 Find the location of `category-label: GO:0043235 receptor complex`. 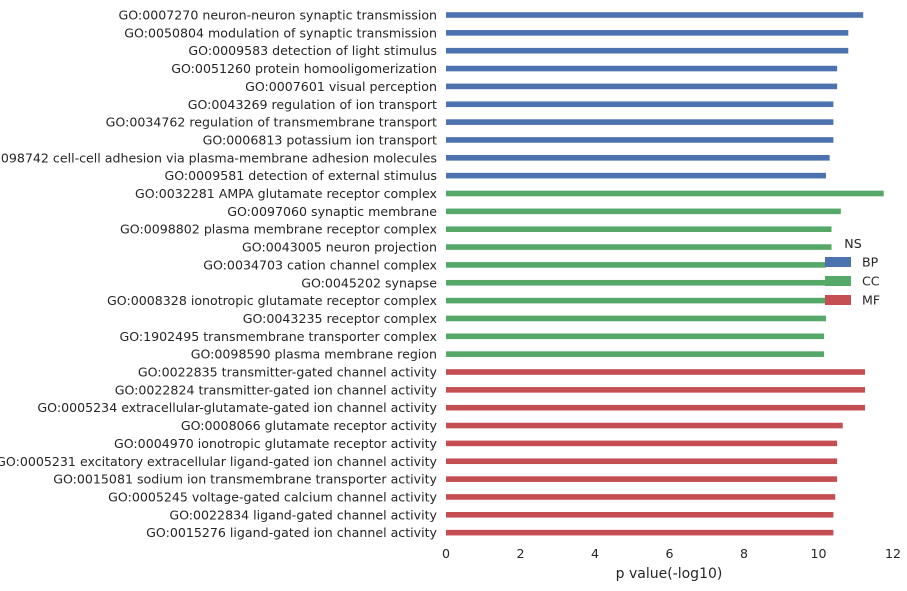

category-label: GO:0043235 receptor complex is located at coordinates (340, 318).